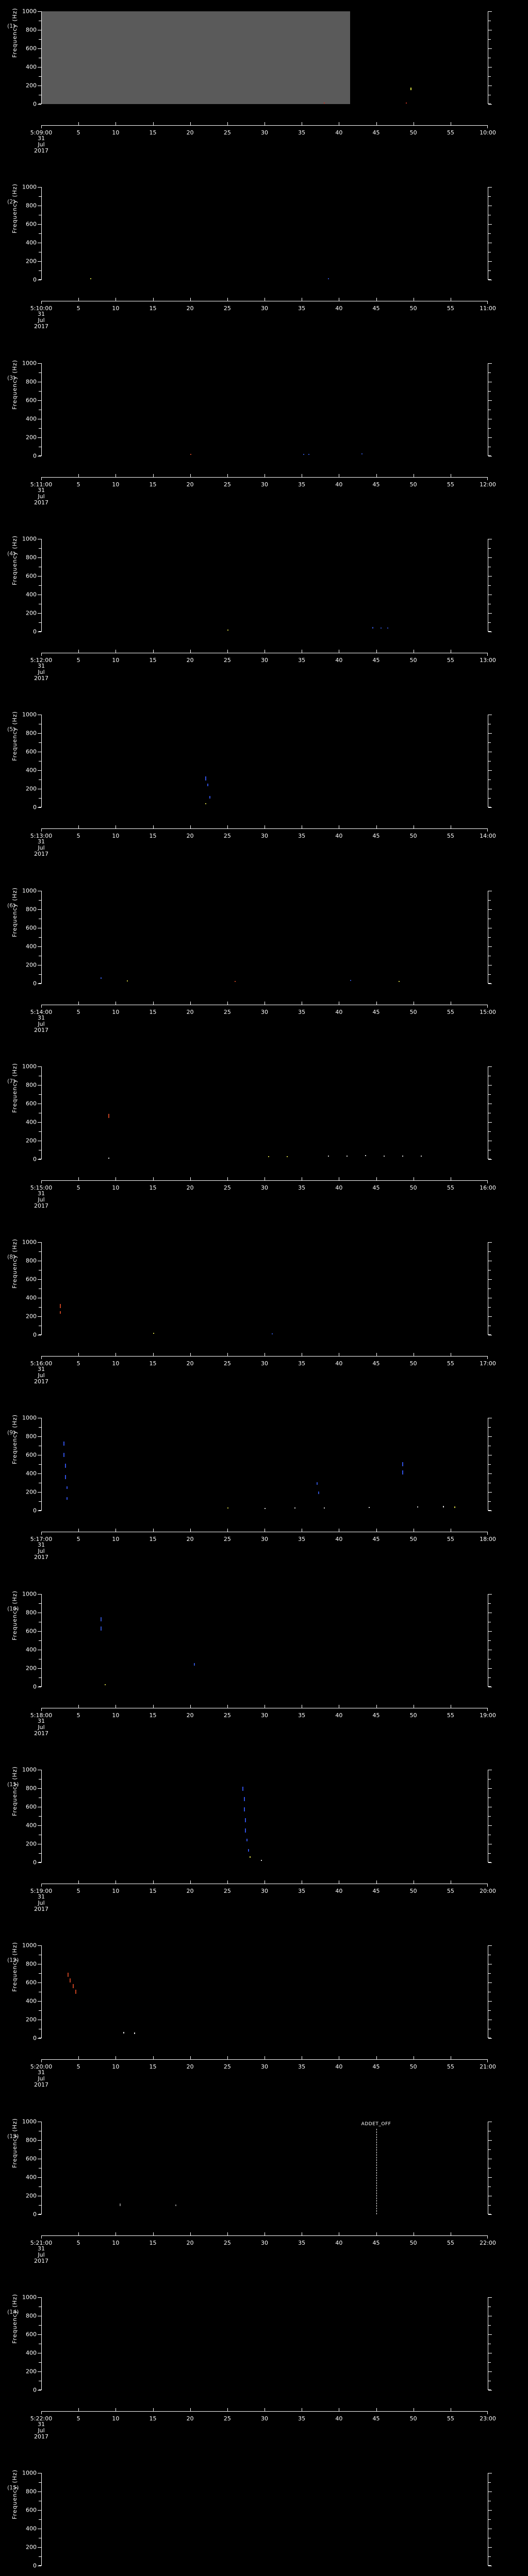  What do you see at coordinates (35, 1159) in the screenshot?
I see `y-tick-label: 0` at bounding box center [35, 1159].